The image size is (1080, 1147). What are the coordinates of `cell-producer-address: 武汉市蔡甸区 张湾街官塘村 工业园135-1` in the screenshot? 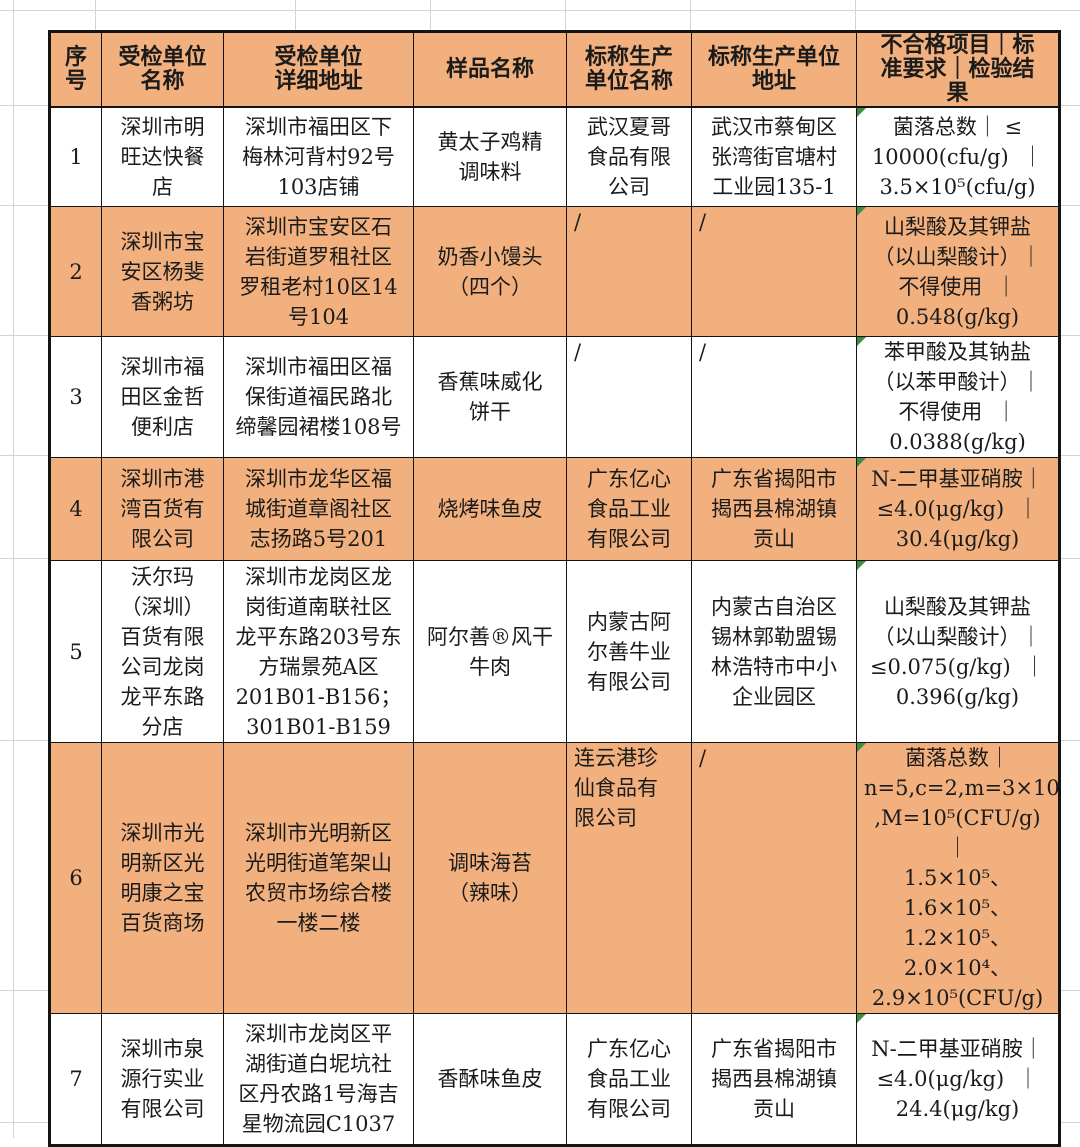 It's located at (774, 156).